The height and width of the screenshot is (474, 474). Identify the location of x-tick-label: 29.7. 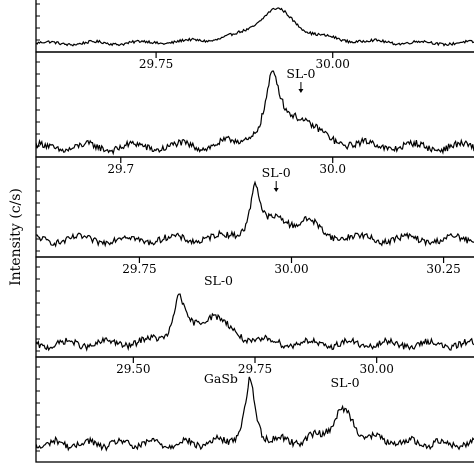
(120, 169).